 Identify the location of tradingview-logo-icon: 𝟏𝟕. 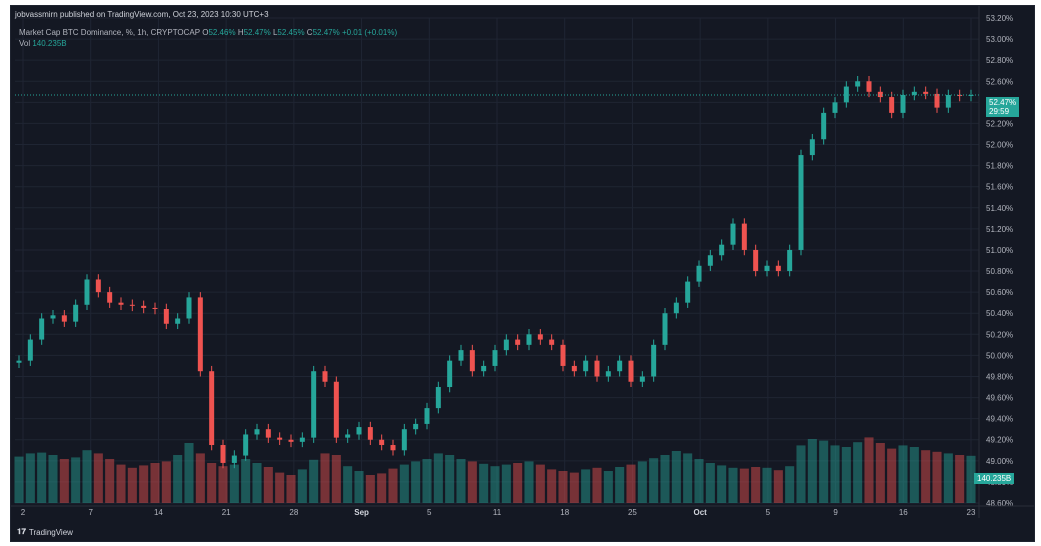
(21, 531).